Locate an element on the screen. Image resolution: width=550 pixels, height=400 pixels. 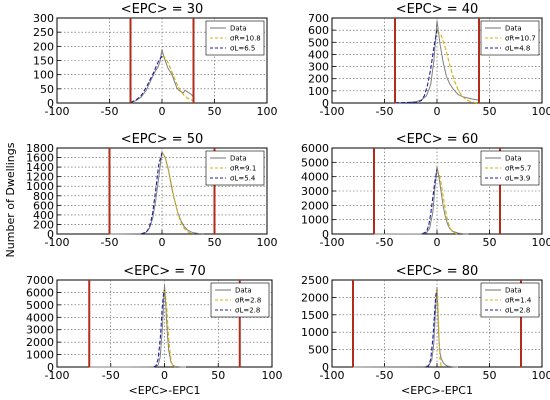
panel-2-ytick-label: 500 is located at coordinates (318, 42).